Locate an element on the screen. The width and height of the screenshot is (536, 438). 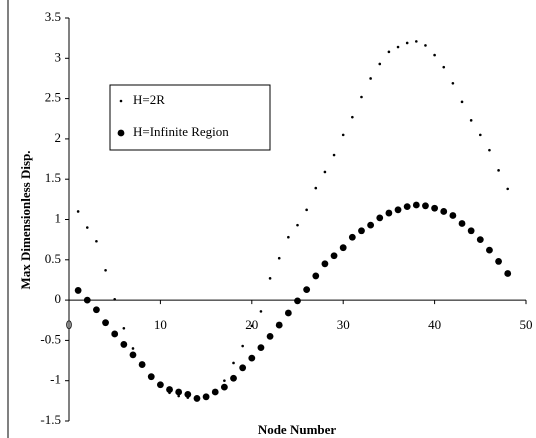
y-tick-label: -0.5 is located at coordinates (50, 338).